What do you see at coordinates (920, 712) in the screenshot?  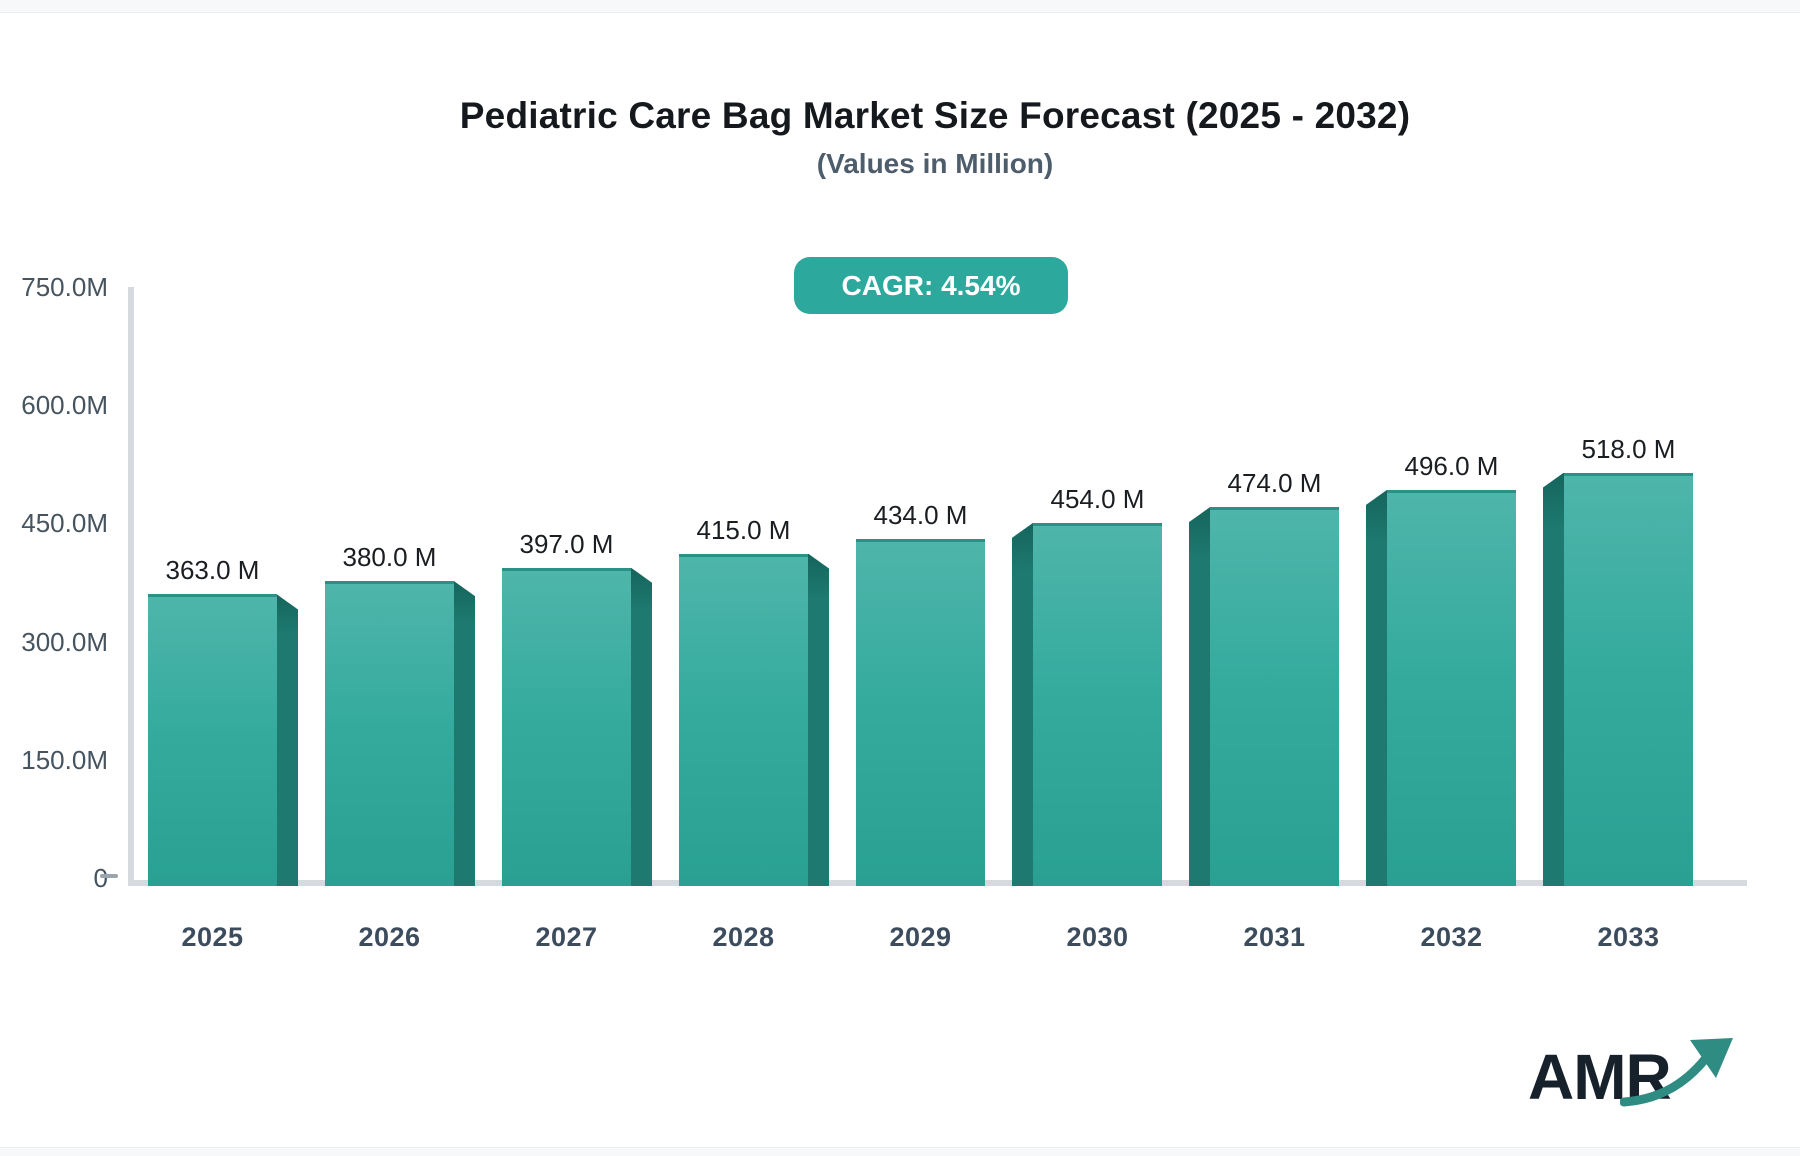 I see `bar-2029` at bounding box center [920, 712].